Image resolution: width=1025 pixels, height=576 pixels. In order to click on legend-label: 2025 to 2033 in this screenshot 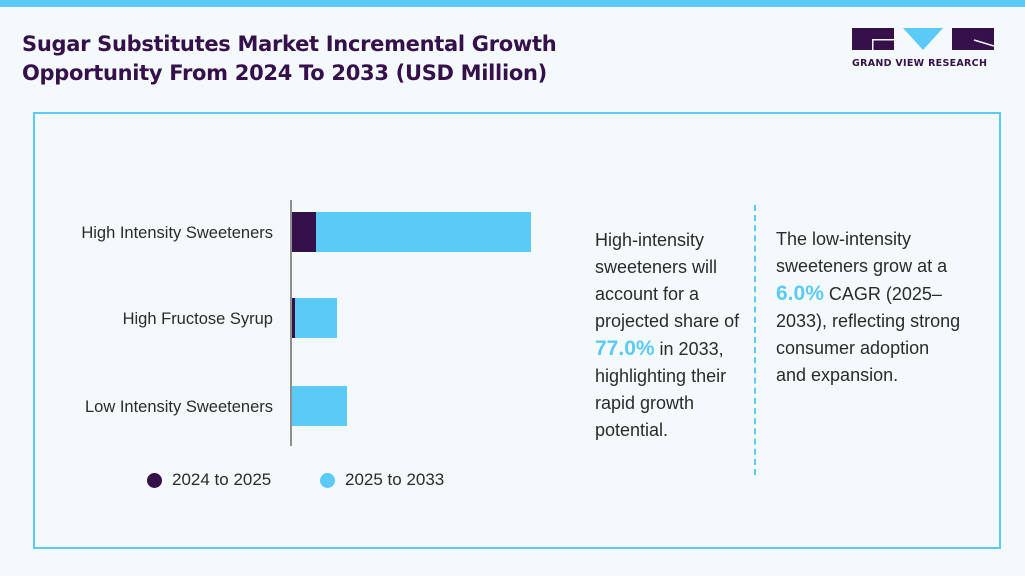, I will do `click(395, 479)`.